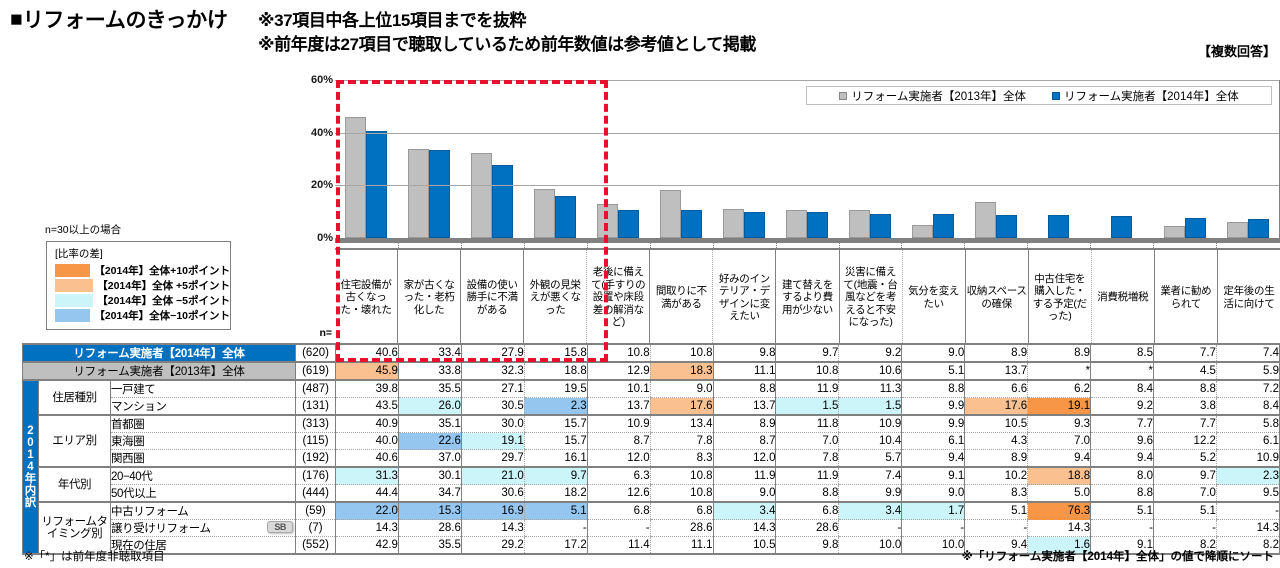 Image resolution: width=1280 pixels, height=568 pixels. Describe the element at coordinates (744, 406) in the screenshot. I see `data-cell: 13.7` at that location.